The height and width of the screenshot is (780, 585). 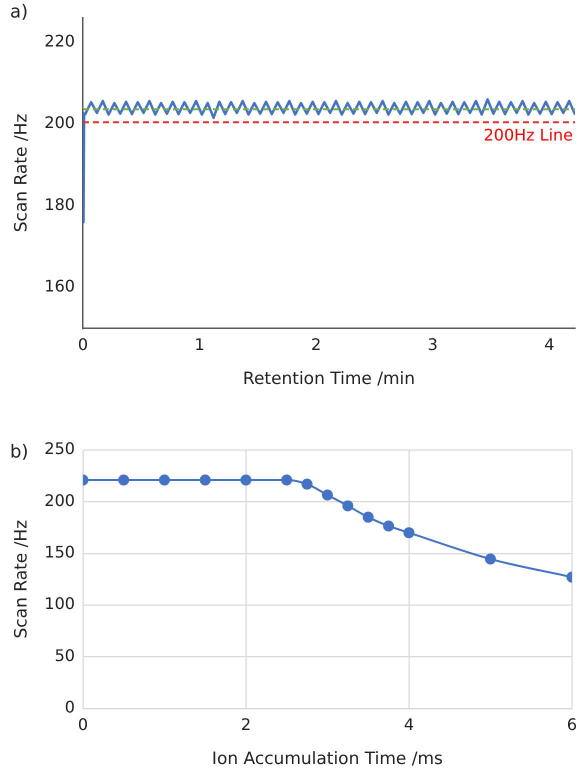 What do you see at coordinates (19, 12) in the screenshot?
I see `chart-title: a)` at bounding box center [19, 12].